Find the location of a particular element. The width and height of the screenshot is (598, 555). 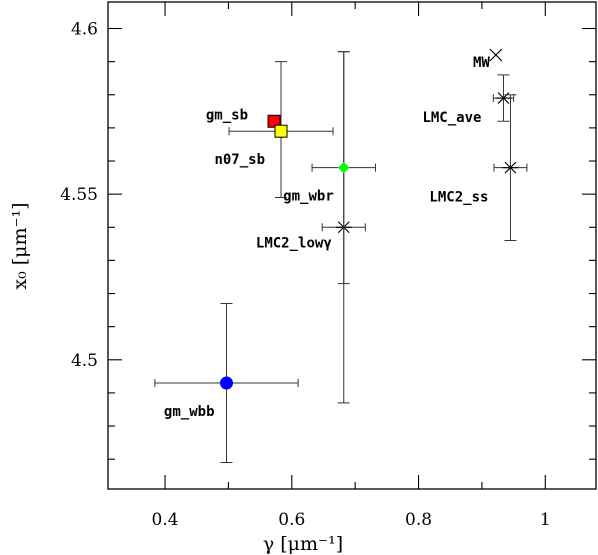

x-marker is located at coordinates (496, 55).